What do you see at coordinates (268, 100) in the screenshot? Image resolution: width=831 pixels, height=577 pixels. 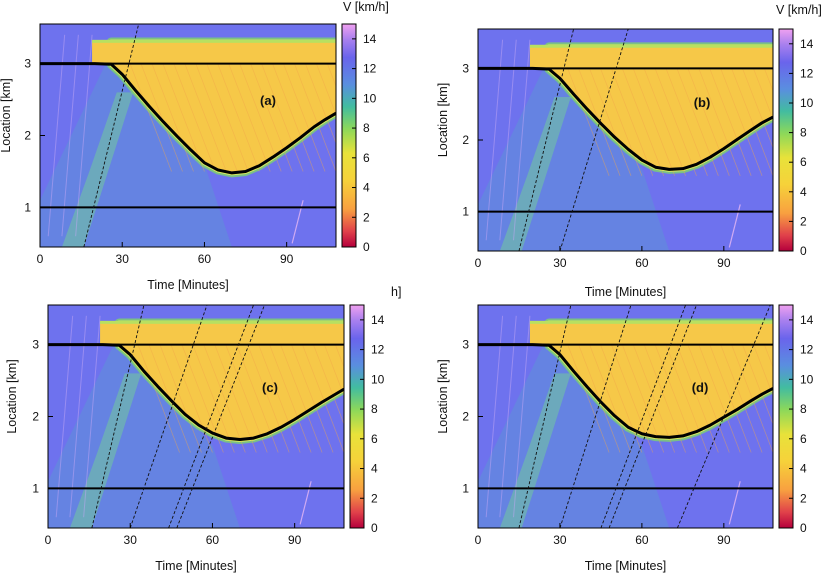 I see `panel-label: (a)` at bounding box center [268, 100].